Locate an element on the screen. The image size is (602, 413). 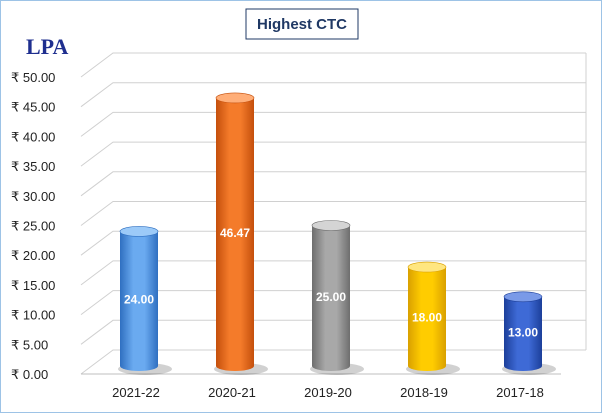
y-tick-label: ₹ 50.00 is located at coordinates (33, 77).